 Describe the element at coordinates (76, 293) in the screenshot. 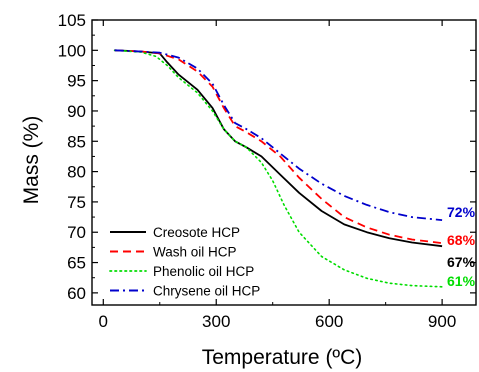

I see `y-tick-label: 60` at that location.